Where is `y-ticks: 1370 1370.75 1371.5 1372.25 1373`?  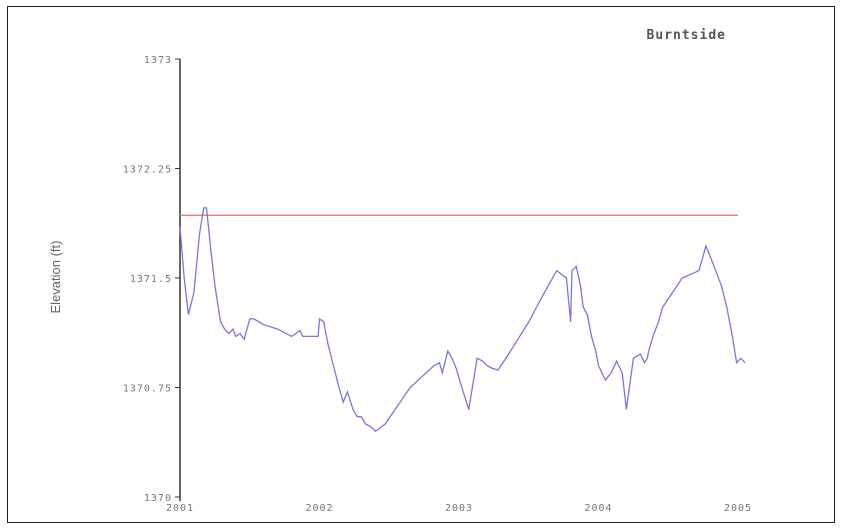
y-ticks: 1370 1370.75 1371.5 1372.25 1373 is located at coordinates (151, 279).